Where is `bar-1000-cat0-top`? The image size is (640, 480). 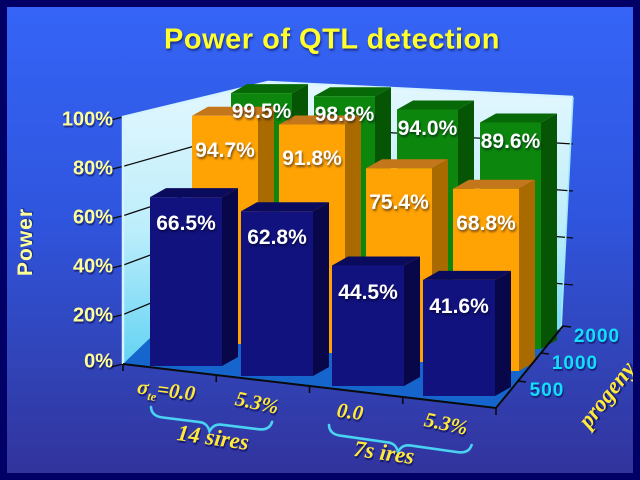
bar-1000-cat0-top is located at coordinates (233, 111).